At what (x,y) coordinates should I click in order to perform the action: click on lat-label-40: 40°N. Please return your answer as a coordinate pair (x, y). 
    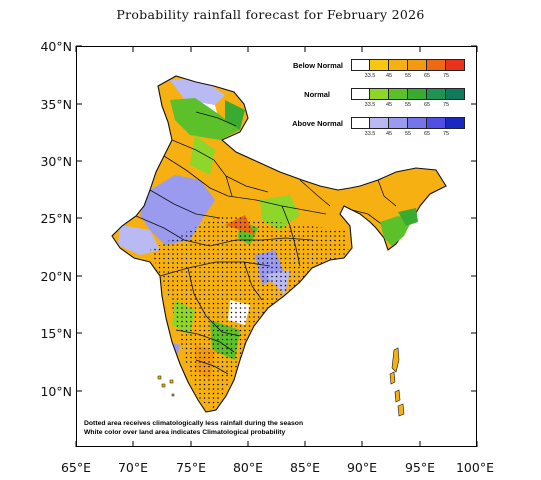
    Looking at the image, I should click on (56, 46).